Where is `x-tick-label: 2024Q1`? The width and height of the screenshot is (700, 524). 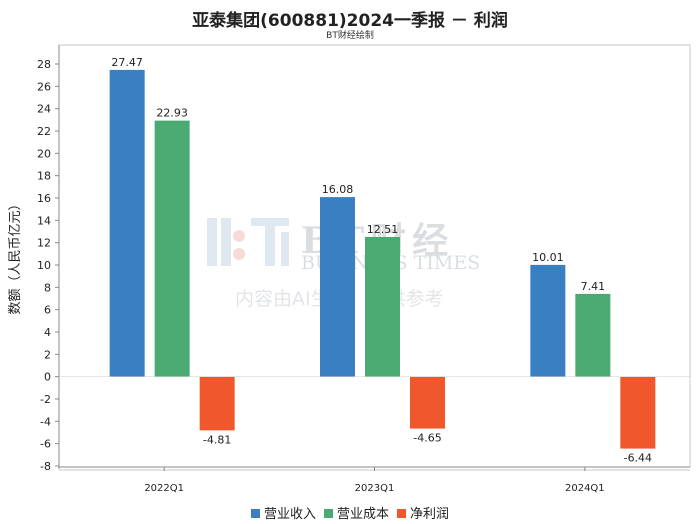 x-tick-label: 2024Q1 is located at coordinates (585, 488).